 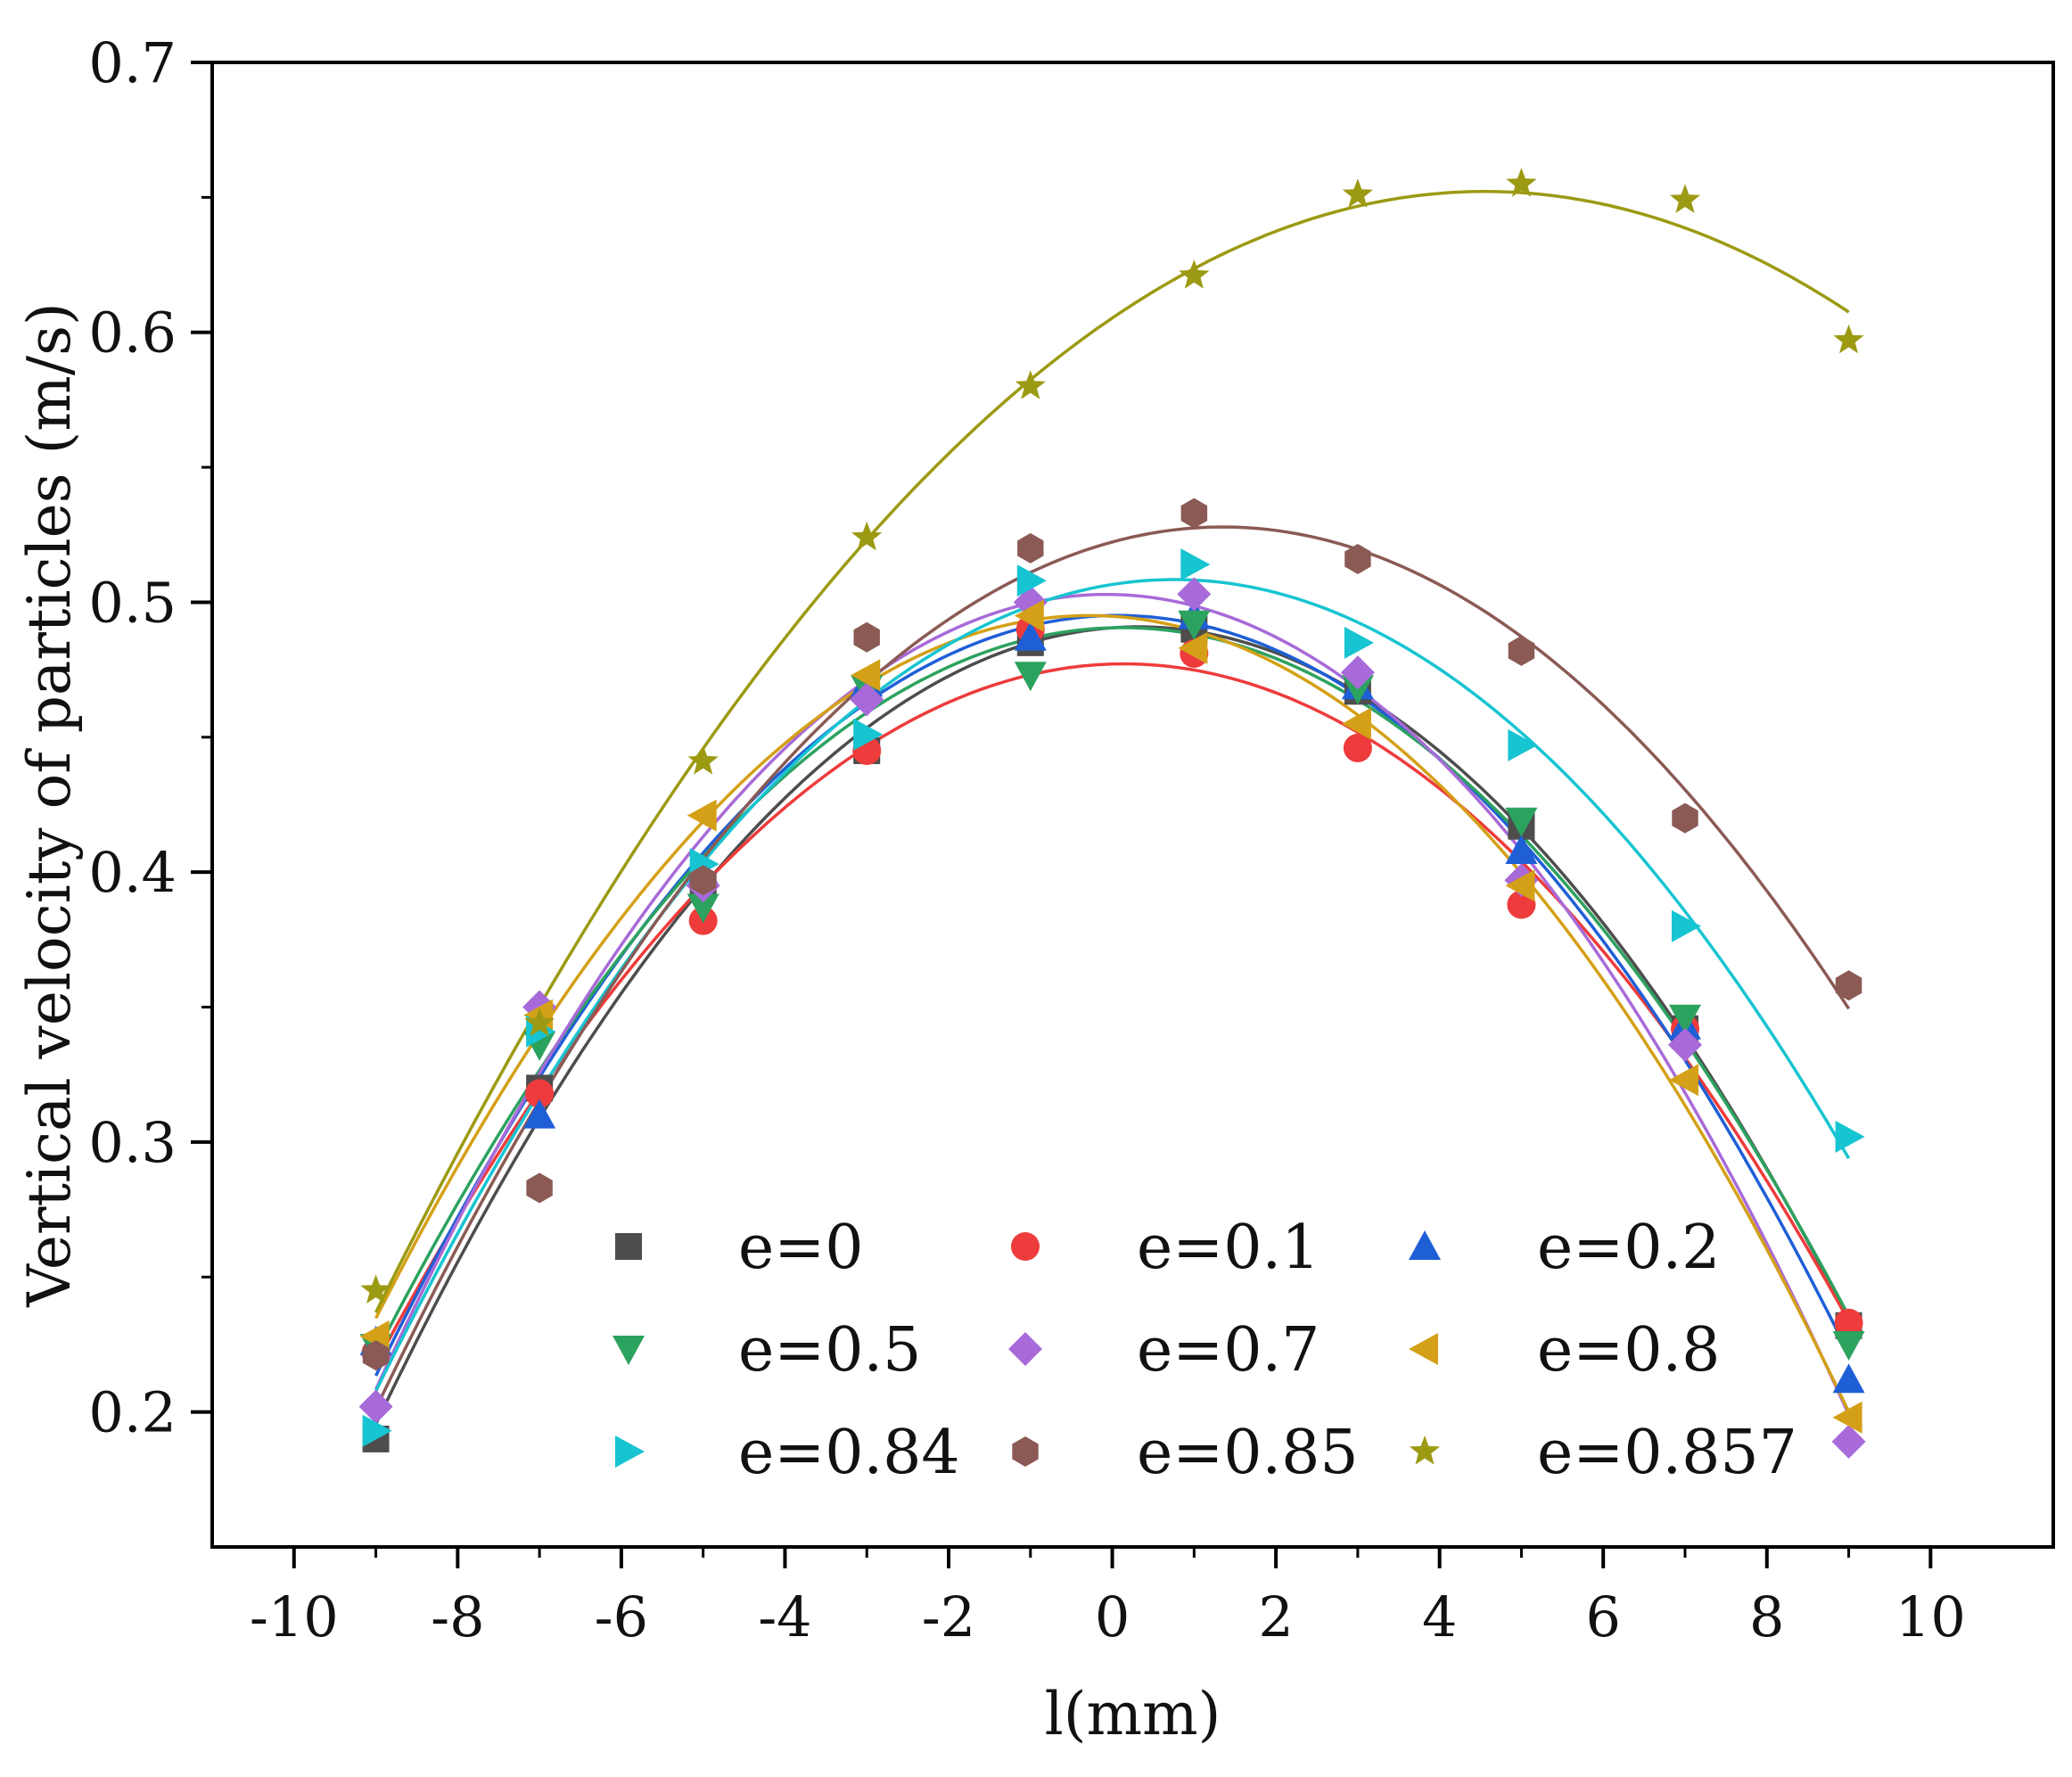 I want to click on legend-entry: e=0.2, so click(x=1564, y=1248).